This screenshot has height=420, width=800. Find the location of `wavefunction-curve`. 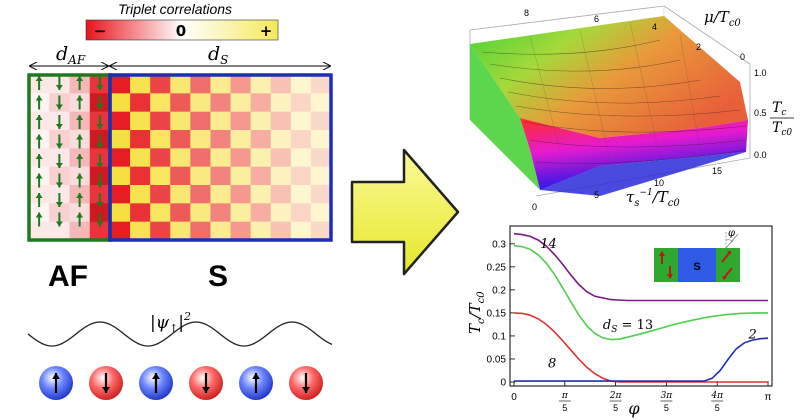

wavefunction-curve is located at coordinates (180, 334).